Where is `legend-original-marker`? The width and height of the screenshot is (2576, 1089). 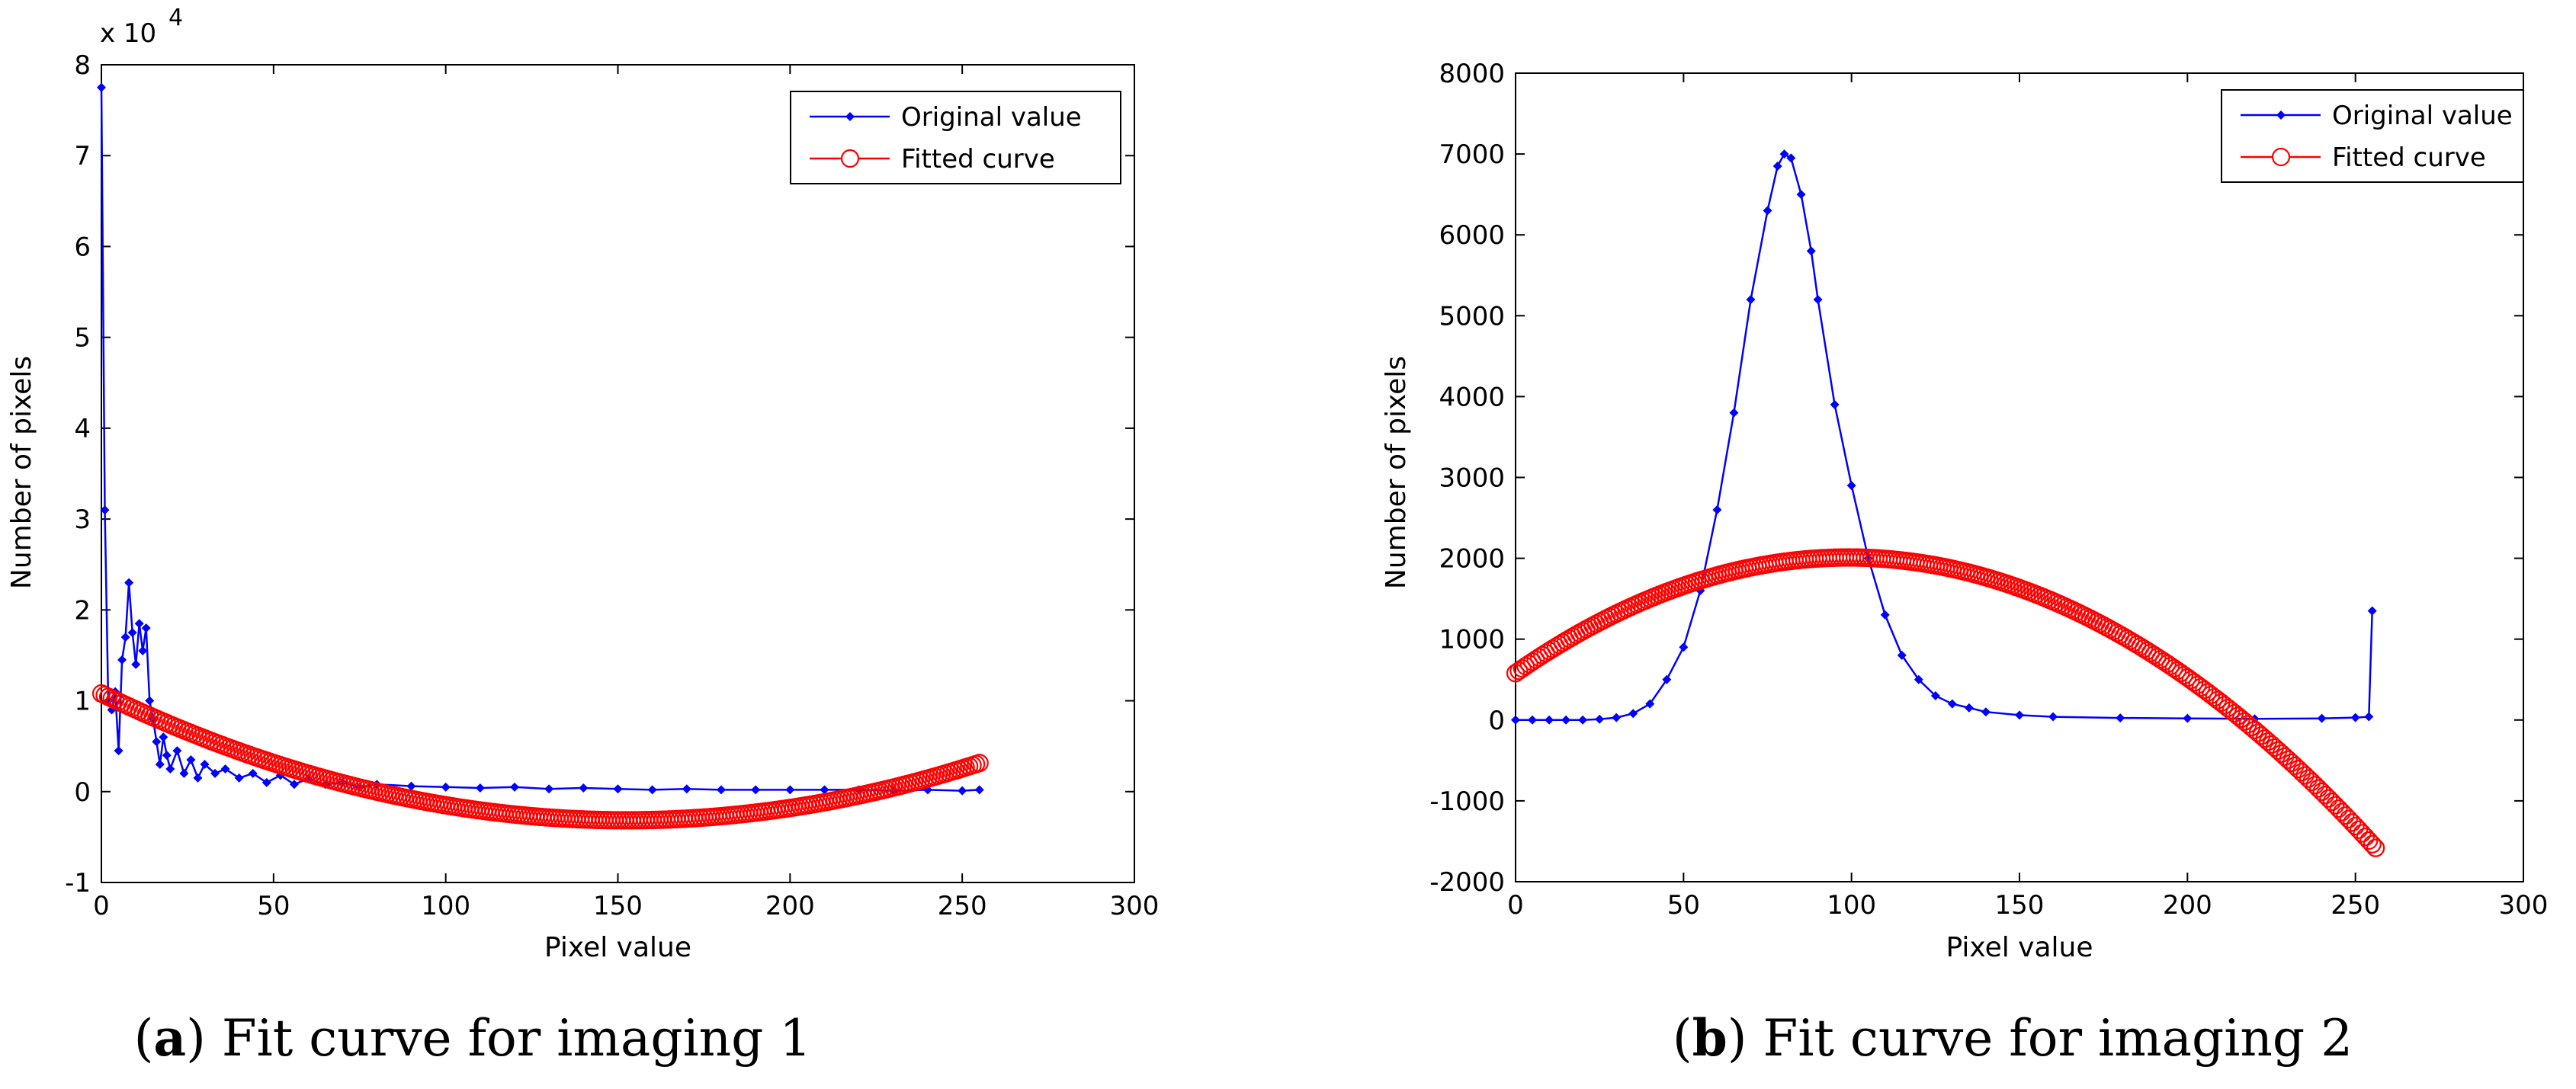 legend-original-marker is located at coordinates (2281, 115).